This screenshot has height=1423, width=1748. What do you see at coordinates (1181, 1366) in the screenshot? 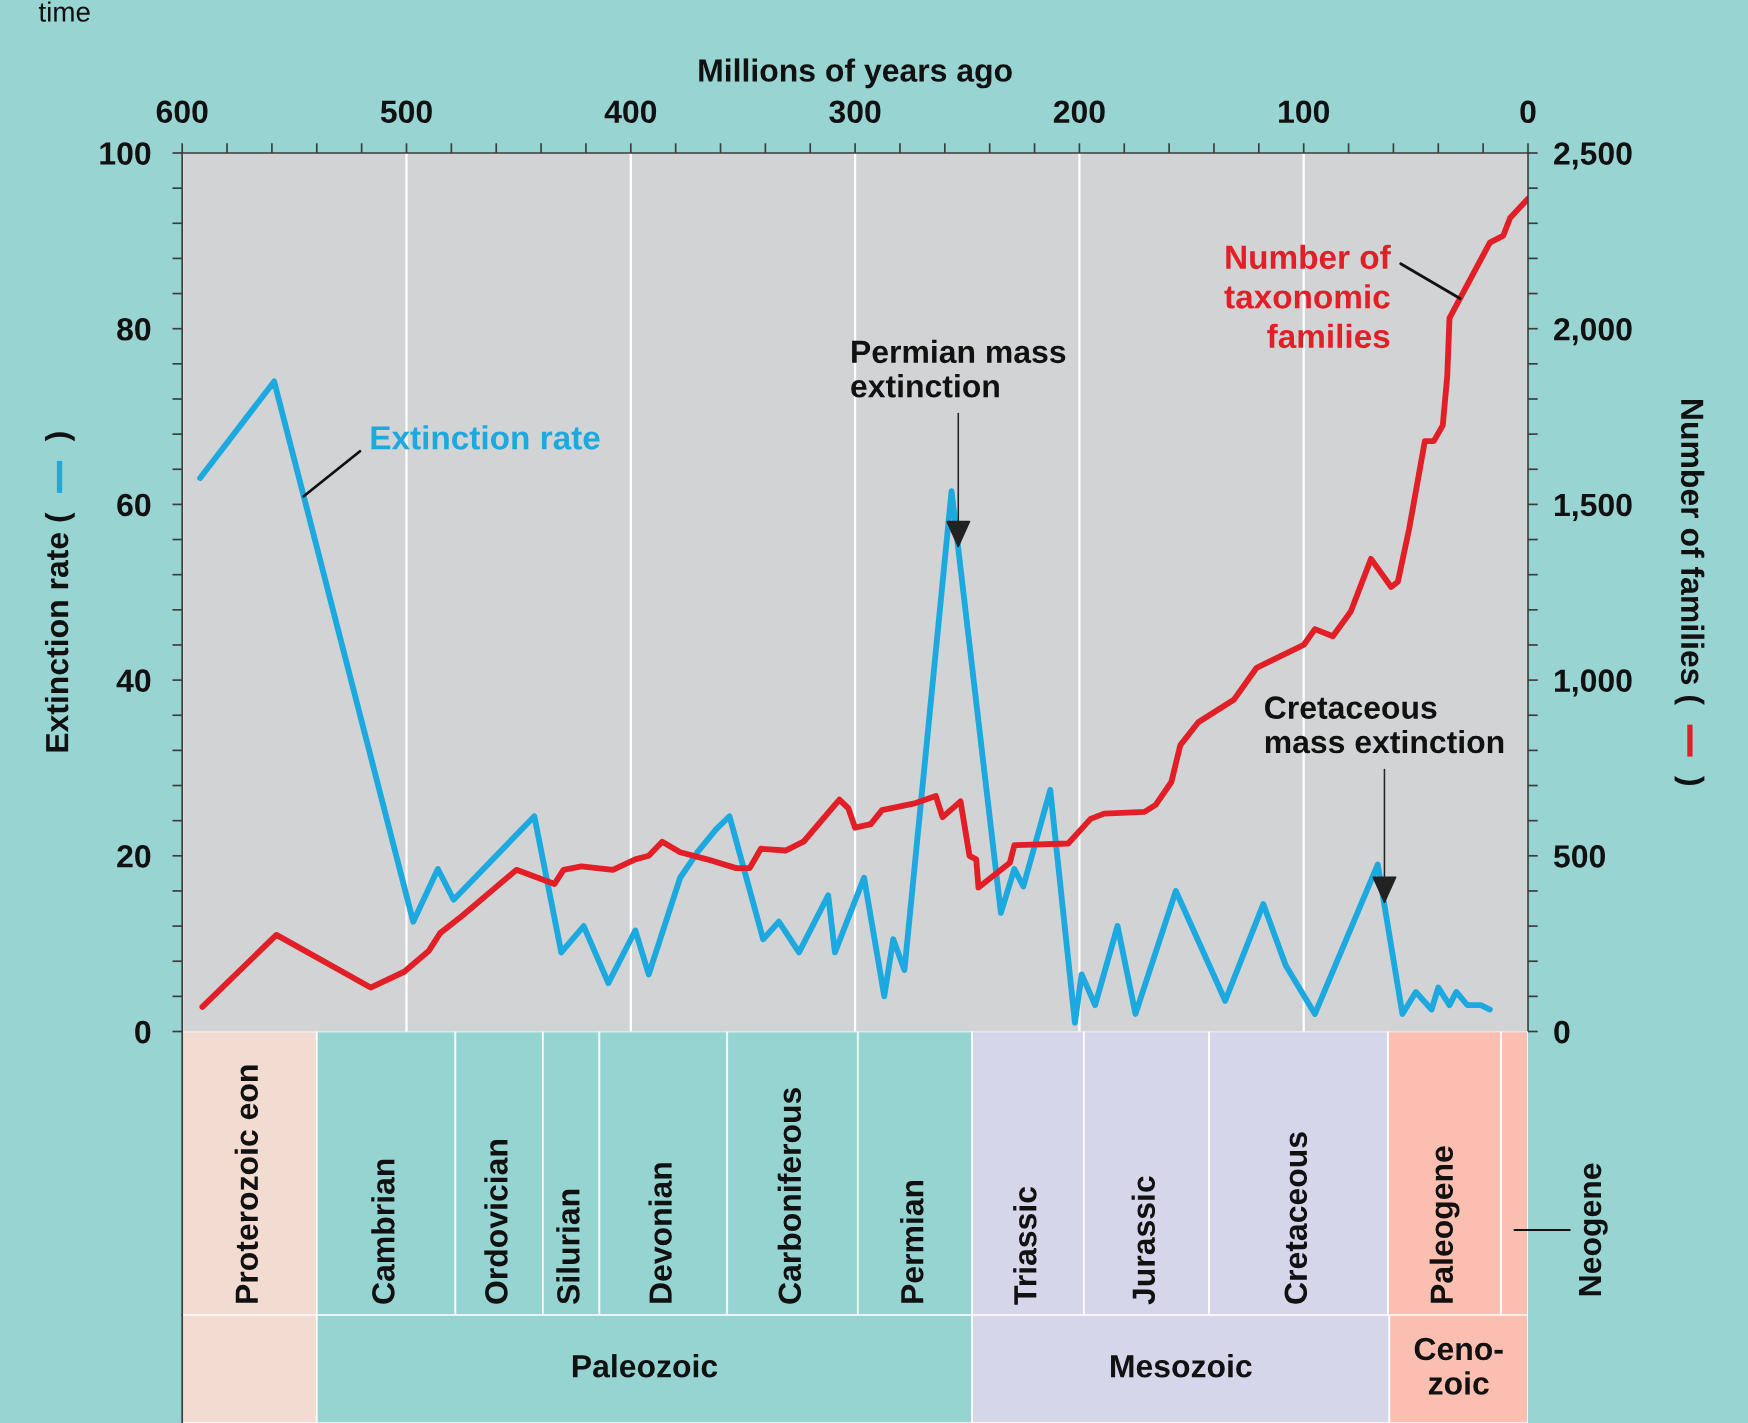
I see `series-label: Mesozoic` at bounding box center [1181, 1366].